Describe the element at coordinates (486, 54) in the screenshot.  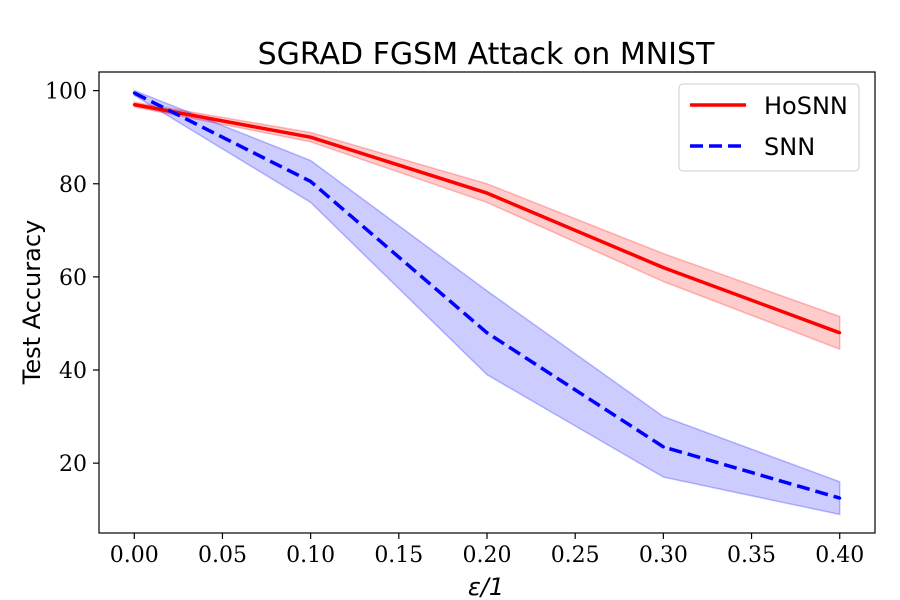
I see `chart-title: SGRAD FGSM Attack on MNIST` at that location.